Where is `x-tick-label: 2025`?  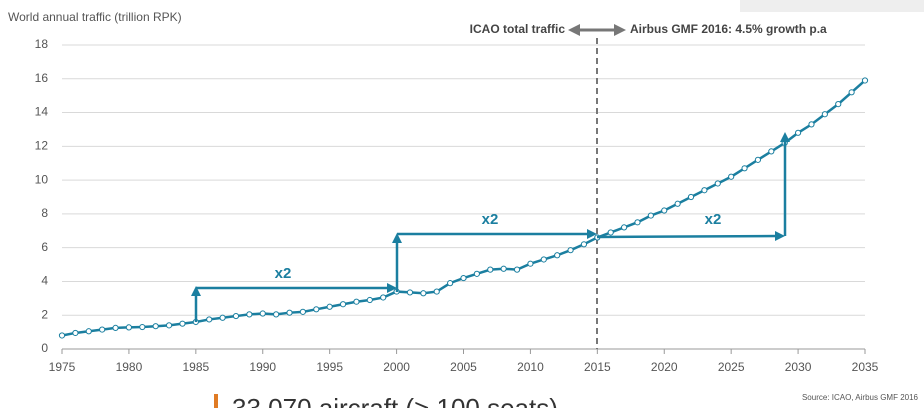
x-tick-label: 2025 is located at coordinates (731, 367).